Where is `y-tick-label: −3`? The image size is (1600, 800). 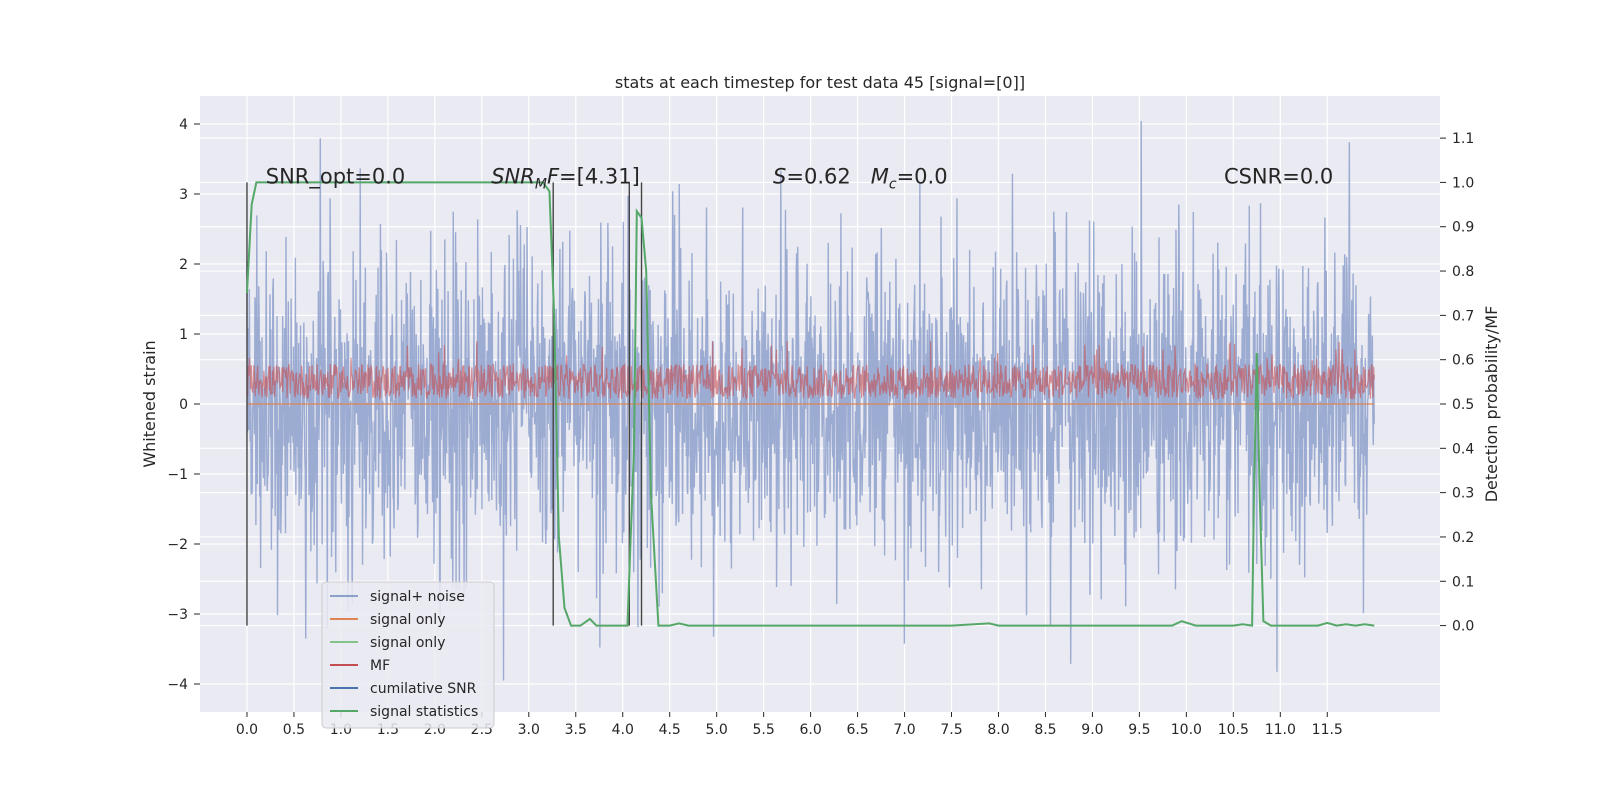
y-tick-label: −3 is located at coordinates (177, 615).